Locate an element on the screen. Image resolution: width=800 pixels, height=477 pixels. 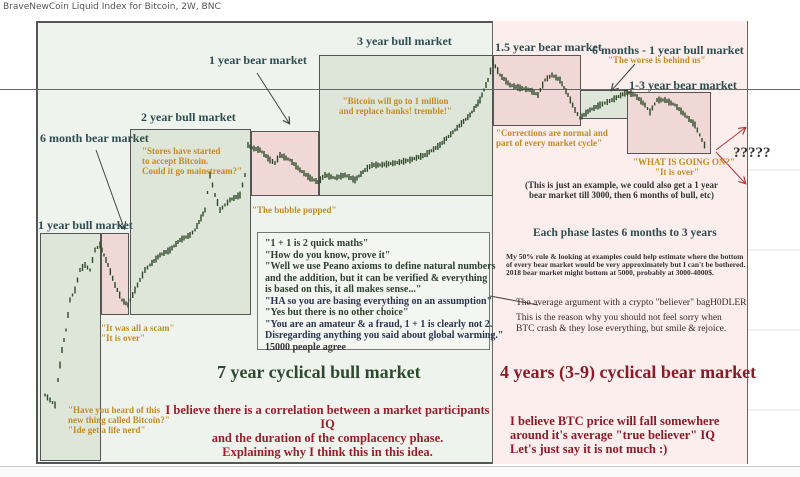
label-2y-bull: 2 year bull market is located at coordinates (188, 117).